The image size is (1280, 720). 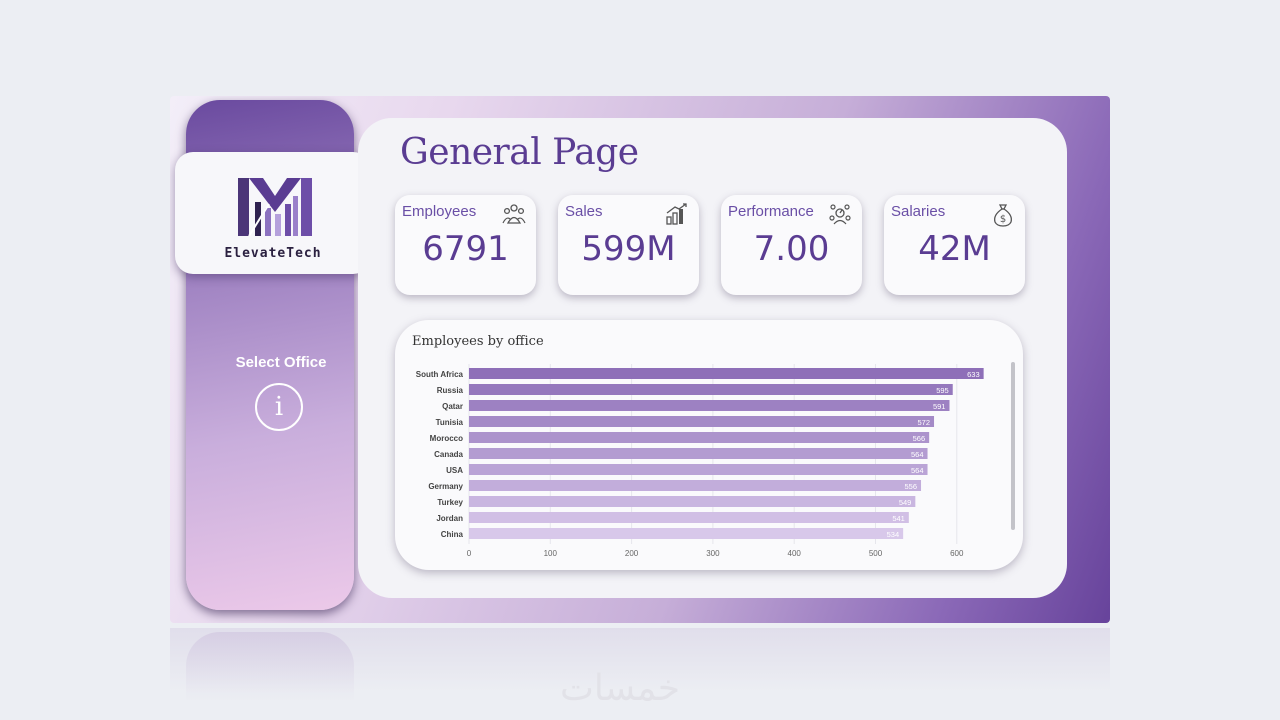 What do you see at coordinates (898, 518) in the screenshot?
I see `data-label: 541` at bounding box center [898, 518].